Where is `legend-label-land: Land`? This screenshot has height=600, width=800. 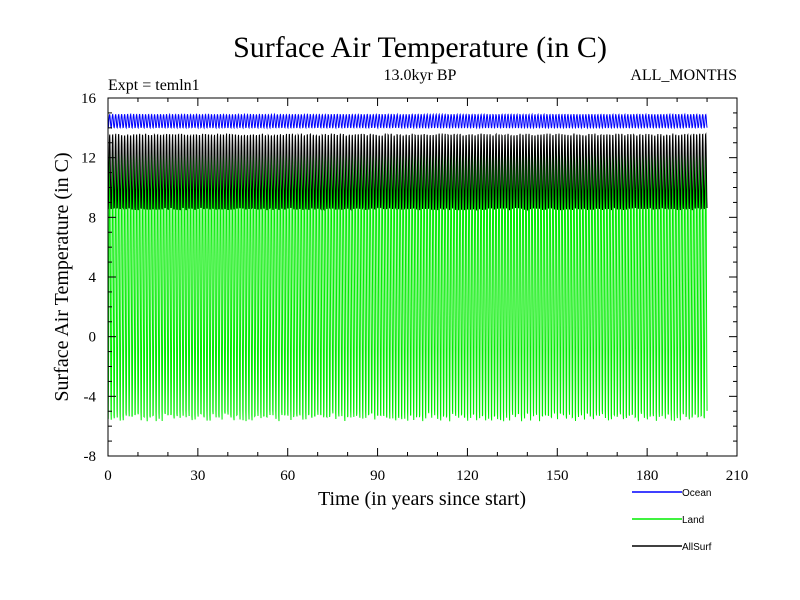
legend-label-land: Land is located at coordinates (693, 520).